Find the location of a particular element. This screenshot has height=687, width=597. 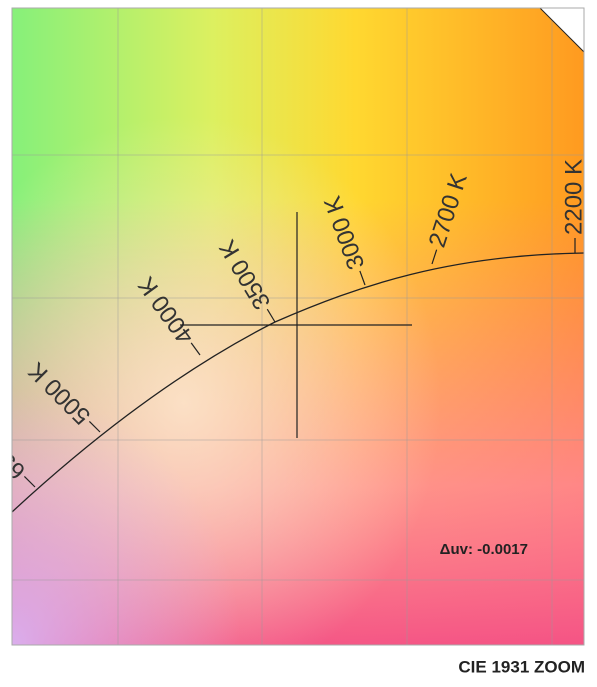

corner-edge is located at coordinates (561, 30).